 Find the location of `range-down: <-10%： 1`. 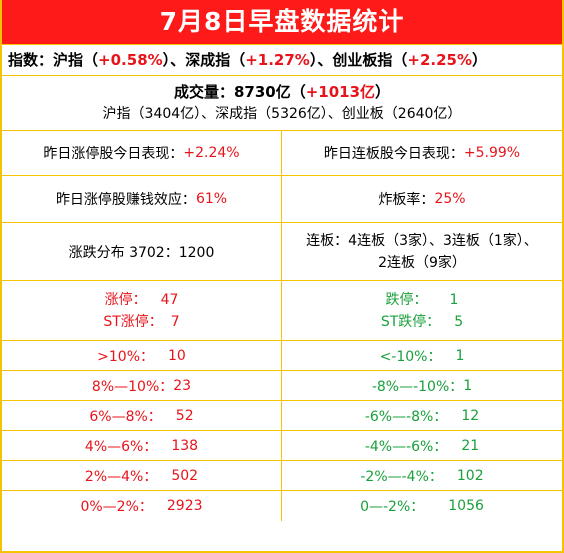

range-down: <-10%： 1 is located at coordinates (422, 355).